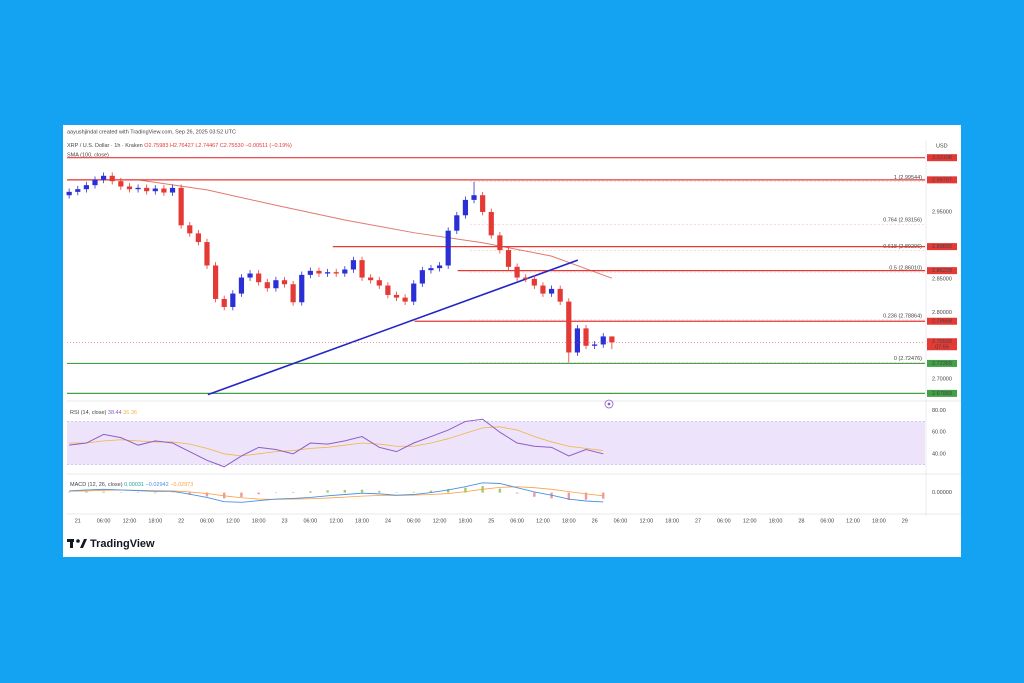  Describe the element at coordinates (182, 146) in the screenshot. I see `ohlc-high: H2.76427` at that location.